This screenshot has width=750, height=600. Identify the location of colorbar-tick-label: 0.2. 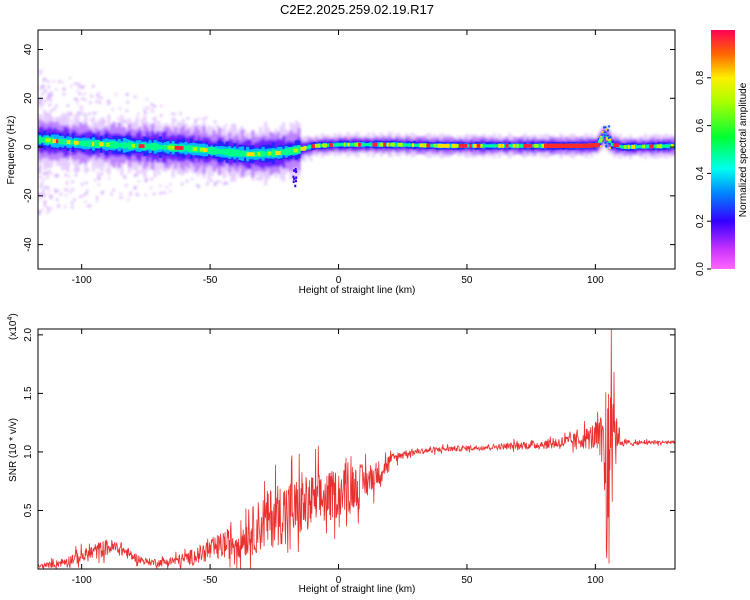
(700, 221).